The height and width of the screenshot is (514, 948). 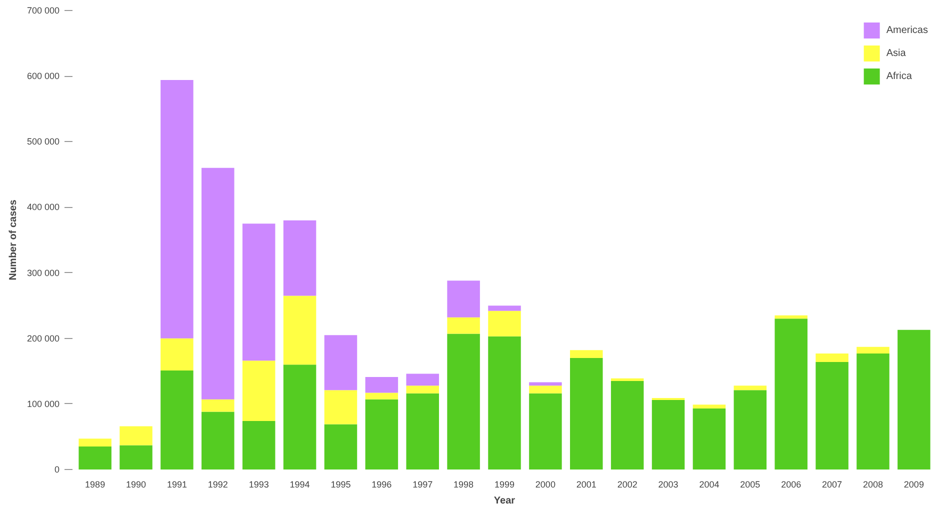 I want to click on x-tick-label: 2001, so click(x=586, y=485).